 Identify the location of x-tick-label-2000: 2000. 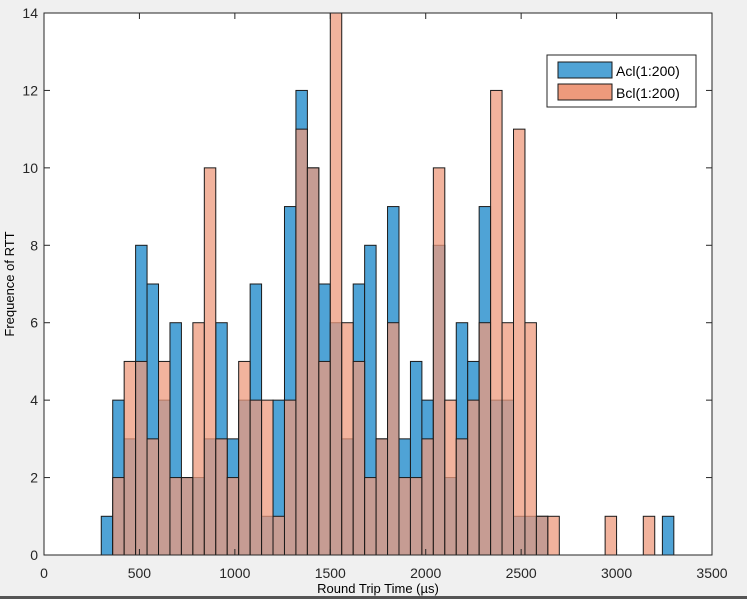
(425, 573).